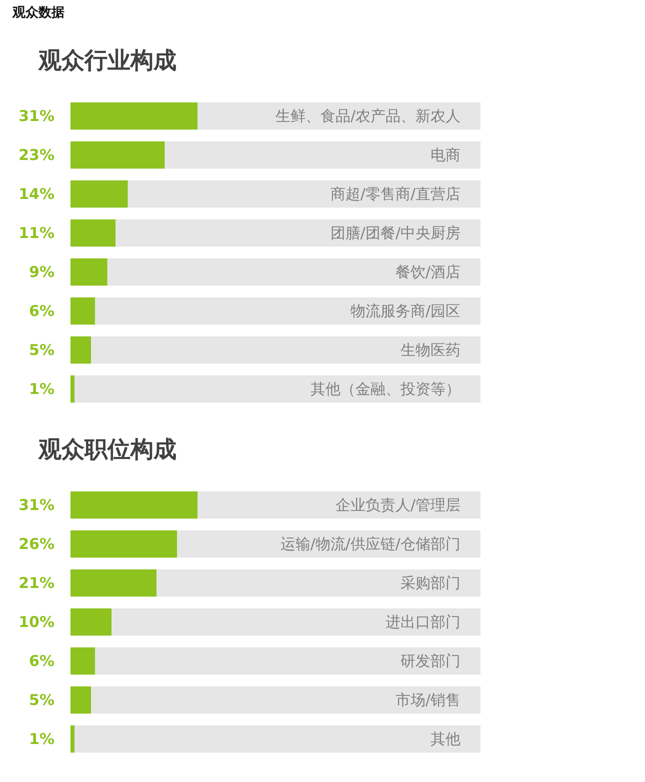 This screenshot has width=645, height=782. What do you see at coordinates (395, 194) in the screenshot?
I see `y-tick-label: 商超/零售商/直营店` at bounding box center [395, 194].